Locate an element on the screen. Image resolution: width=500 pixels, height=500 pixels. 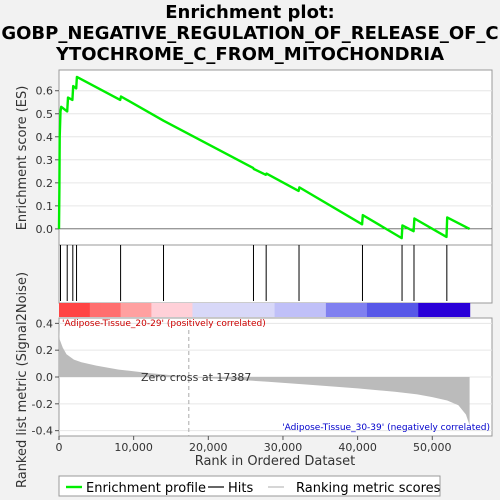
es-y-axis-ticks: 0.0 0.1 0.2 0.3 0.4 0.5 0.6 is located at coordinates (47, 160).